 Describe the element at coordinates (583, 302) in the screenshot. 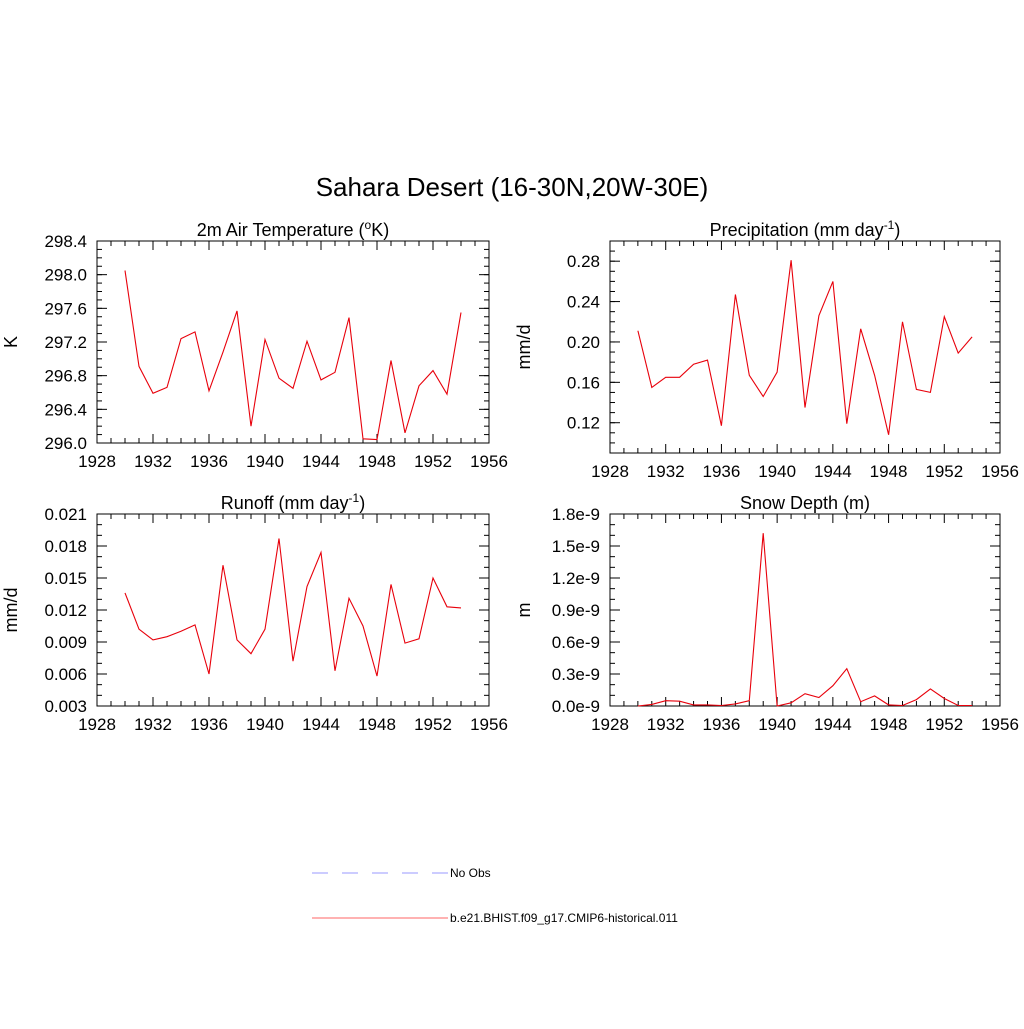

I see `y-tick-label: 0.24` at that location.